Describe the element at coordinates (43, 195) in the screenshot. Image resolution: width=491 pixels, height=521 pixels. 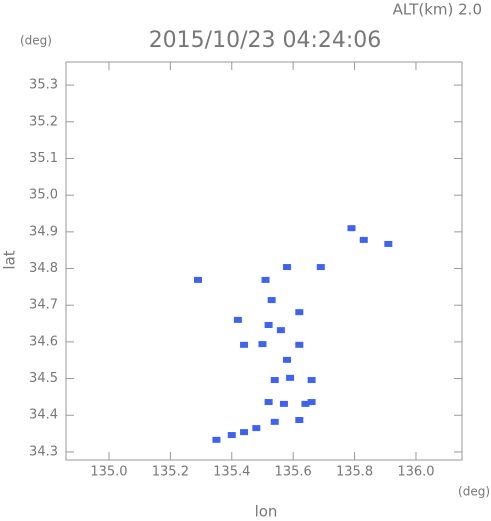
I see `y-tick-label: 35.0` at that location.